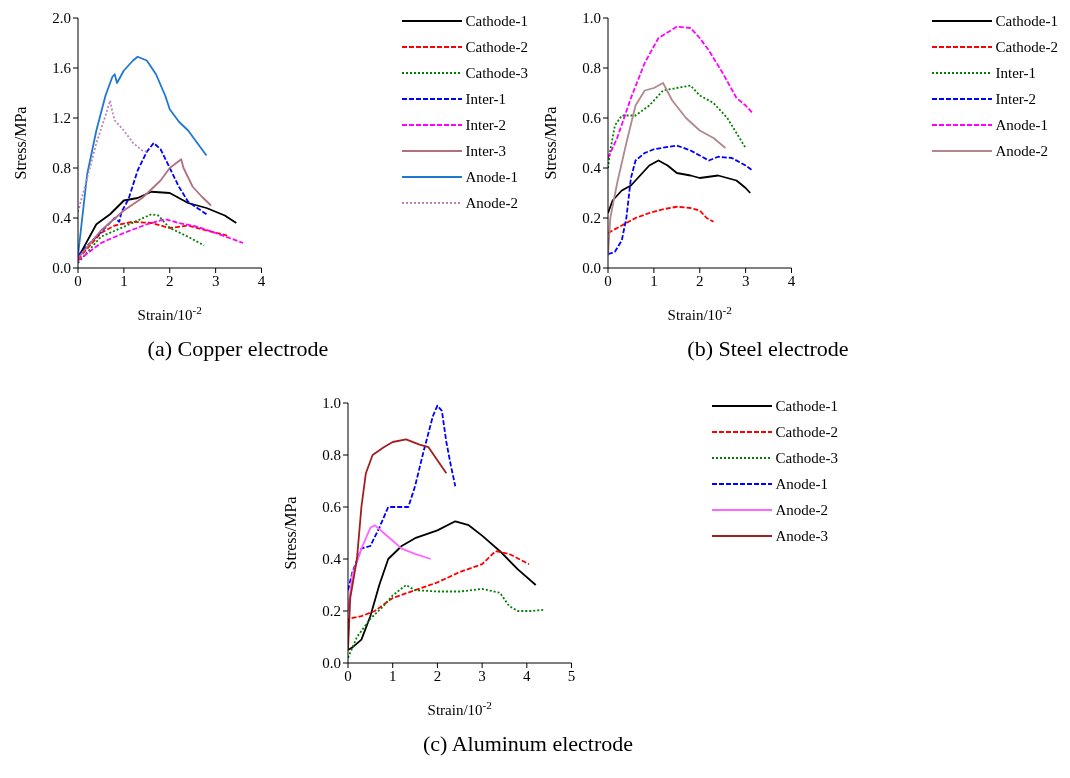  Describe the element at coordinates (528, 744) in the screenshot. I see `text: (c) Aluminum electrode` at that location.